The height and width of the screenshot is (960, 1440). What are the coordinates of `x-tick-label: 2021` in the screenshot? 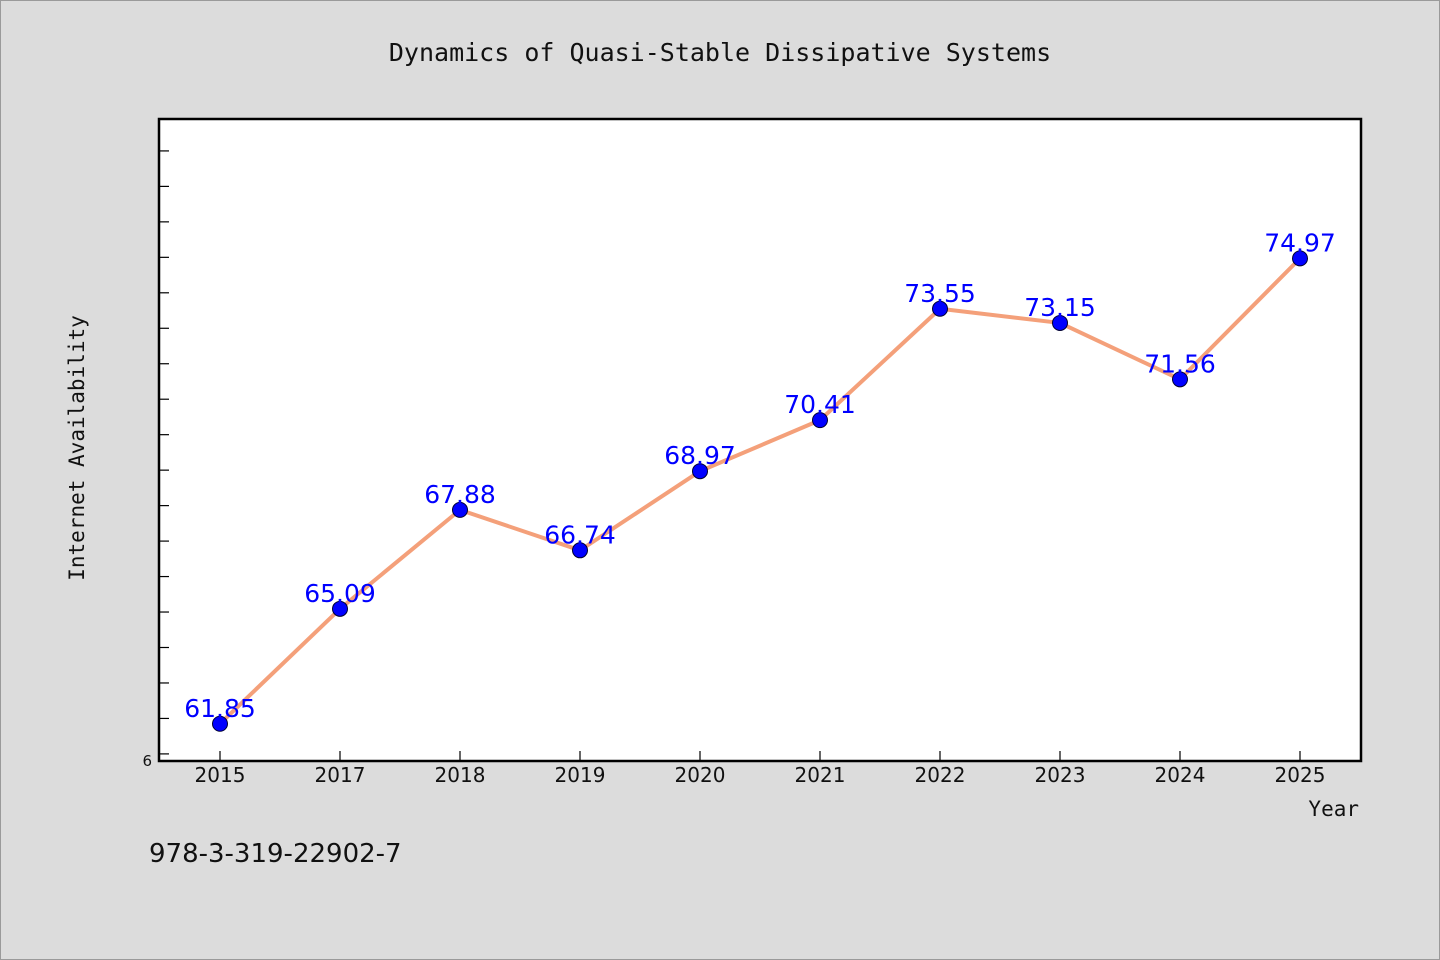 It's located at (820, 775).